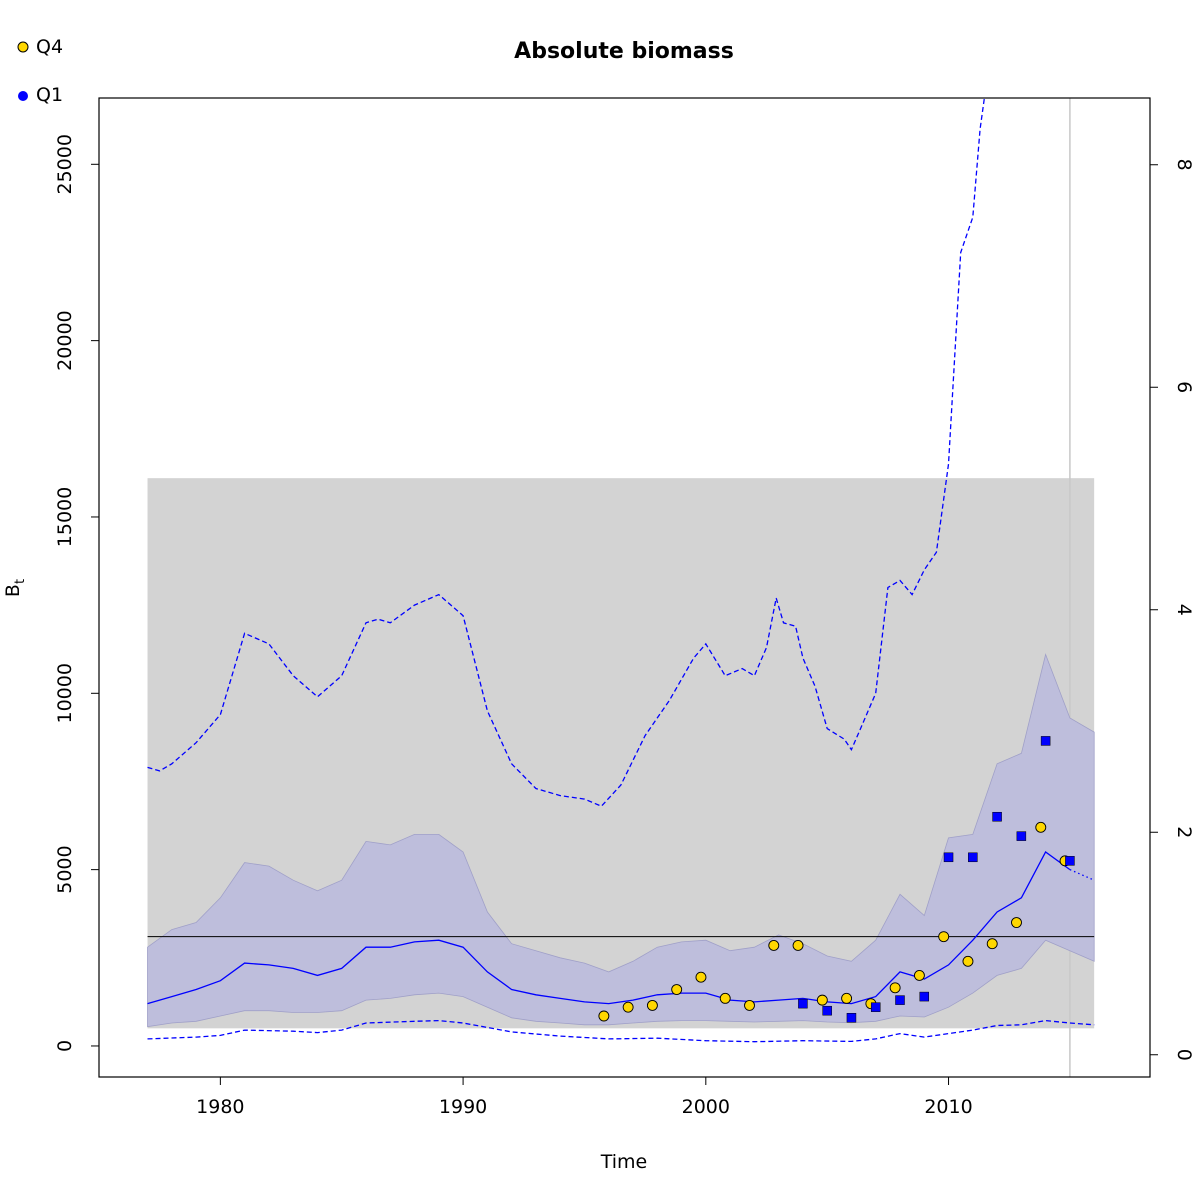 The width and height of the screenshot is (1200, 1200). What do you see at coordinates (65, 517) in the screenshot?
I see `y-tick-label: 15000` at bounding box center [65, 517].